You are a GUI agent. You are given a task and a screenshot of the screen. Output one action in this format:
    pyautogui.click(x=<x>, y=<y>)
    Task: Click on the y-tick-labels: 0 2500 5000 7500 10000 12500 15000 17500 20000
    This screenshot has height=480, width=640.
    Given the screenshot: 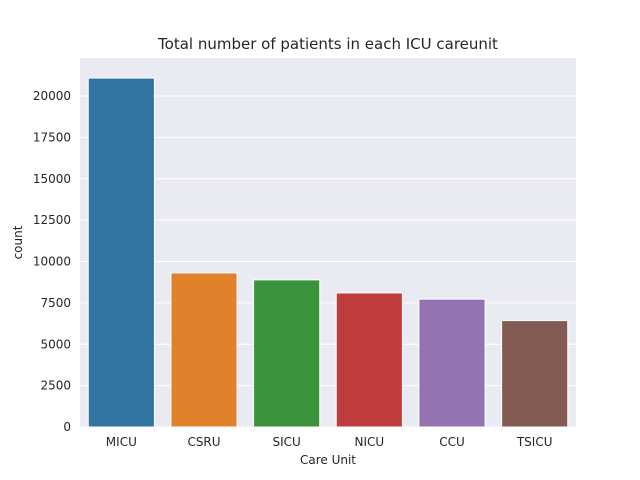 What is the action you would take?
    pyautogui.click(x=52, y=261)
    